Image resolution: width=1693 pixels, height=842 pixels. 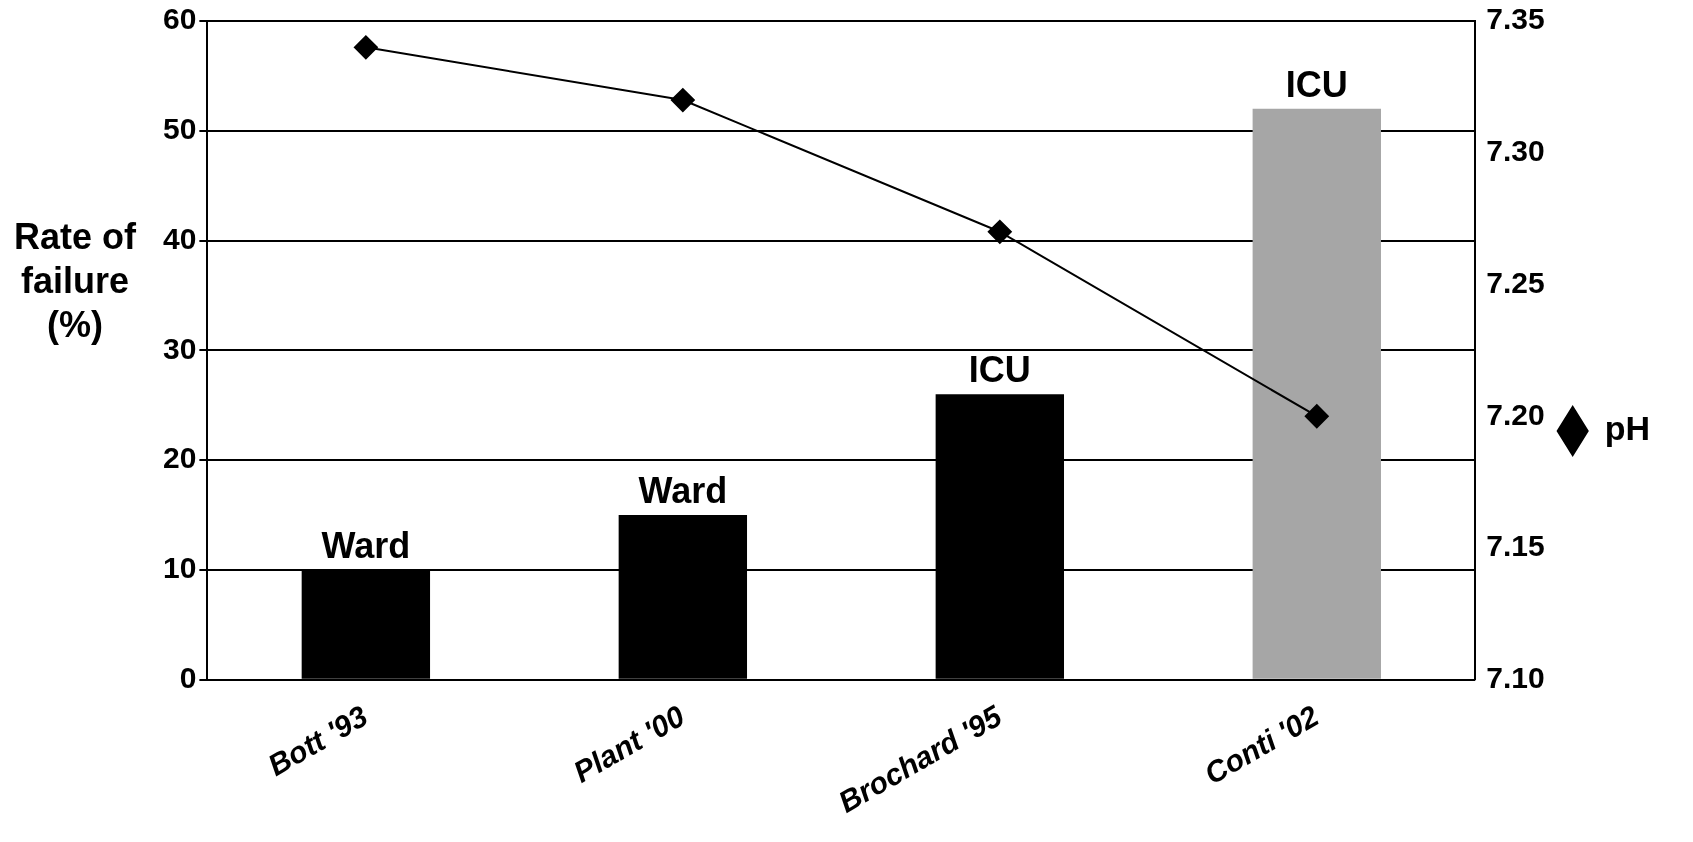 I want to click on y-axis-title: Rate of failure (%), so click(x=75, y=281).